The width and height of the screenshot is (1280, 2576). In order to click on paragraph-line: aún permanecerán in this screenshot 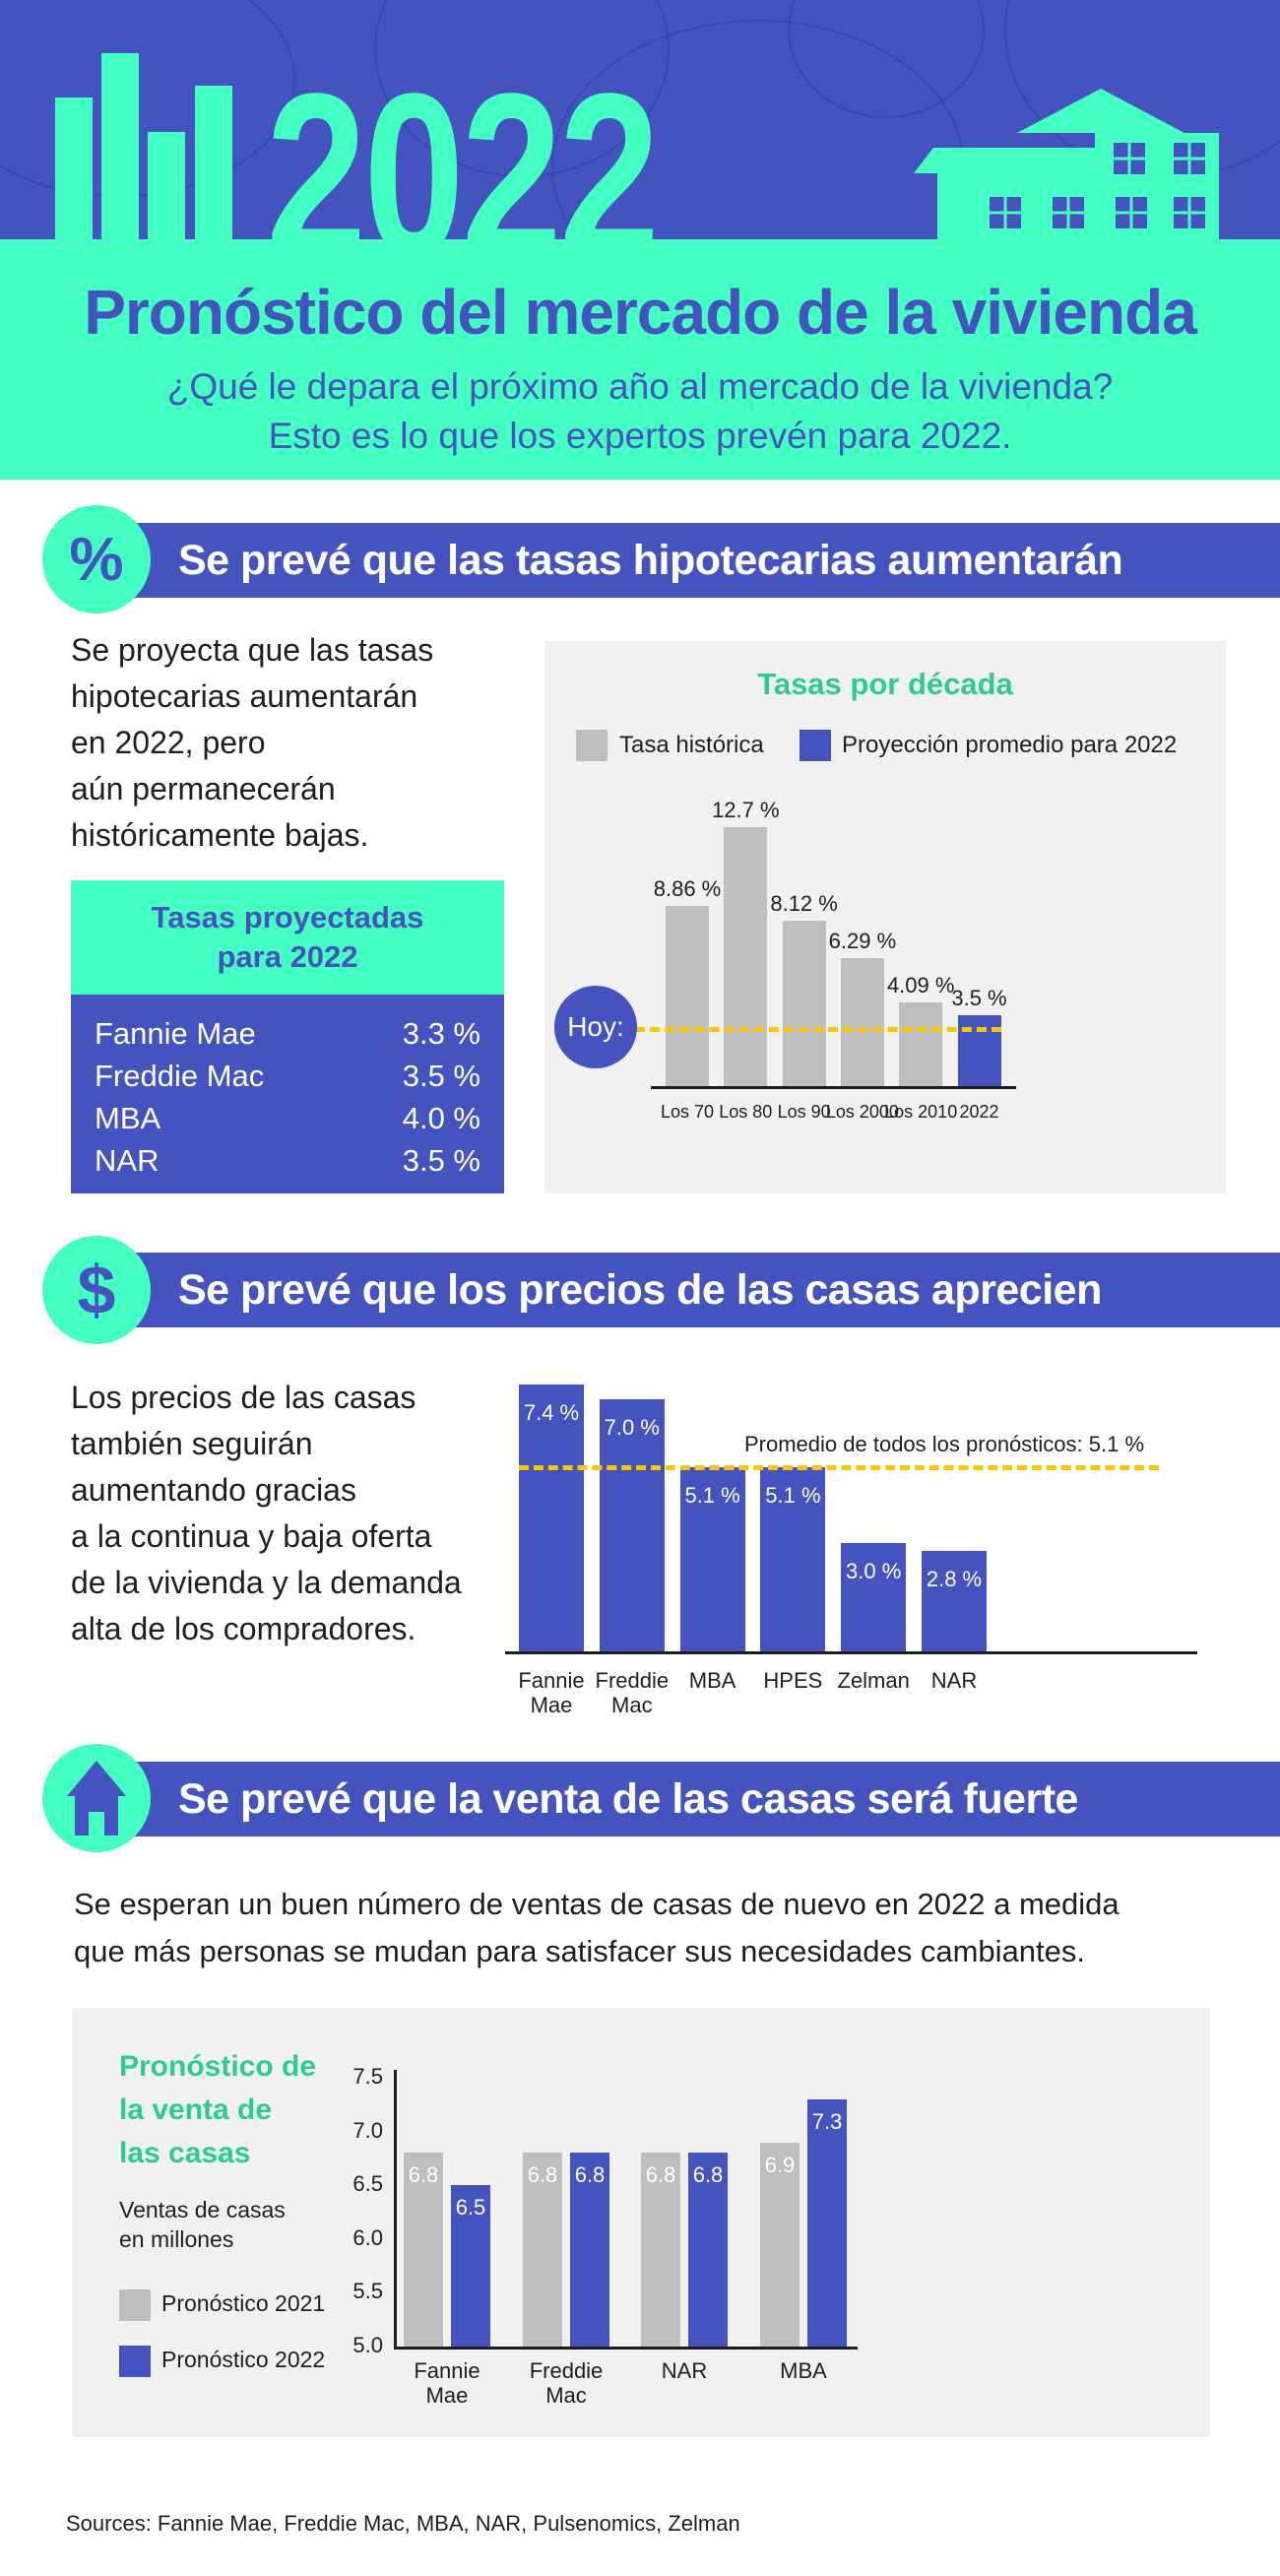, I will do `click(203, 788)`.